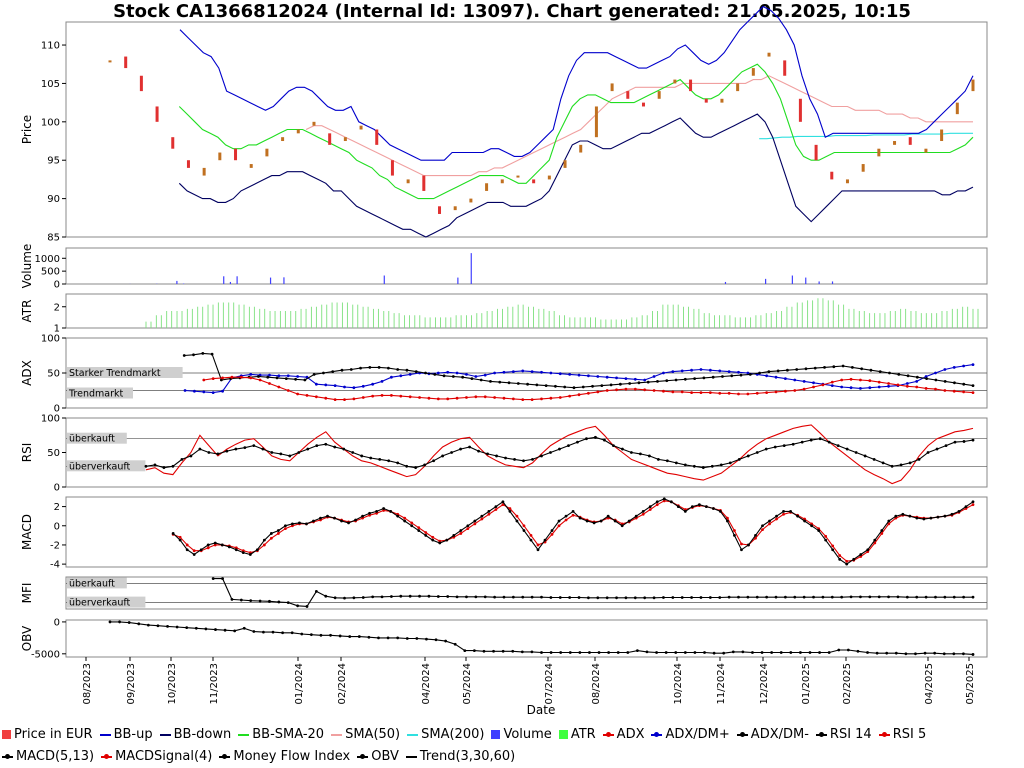 This screenshot has height=768, width=1024. What do you see at coordinates (850, 734) in the screenshot?
I see `legend-label: RSI 14` at bounding box center [850, 734].